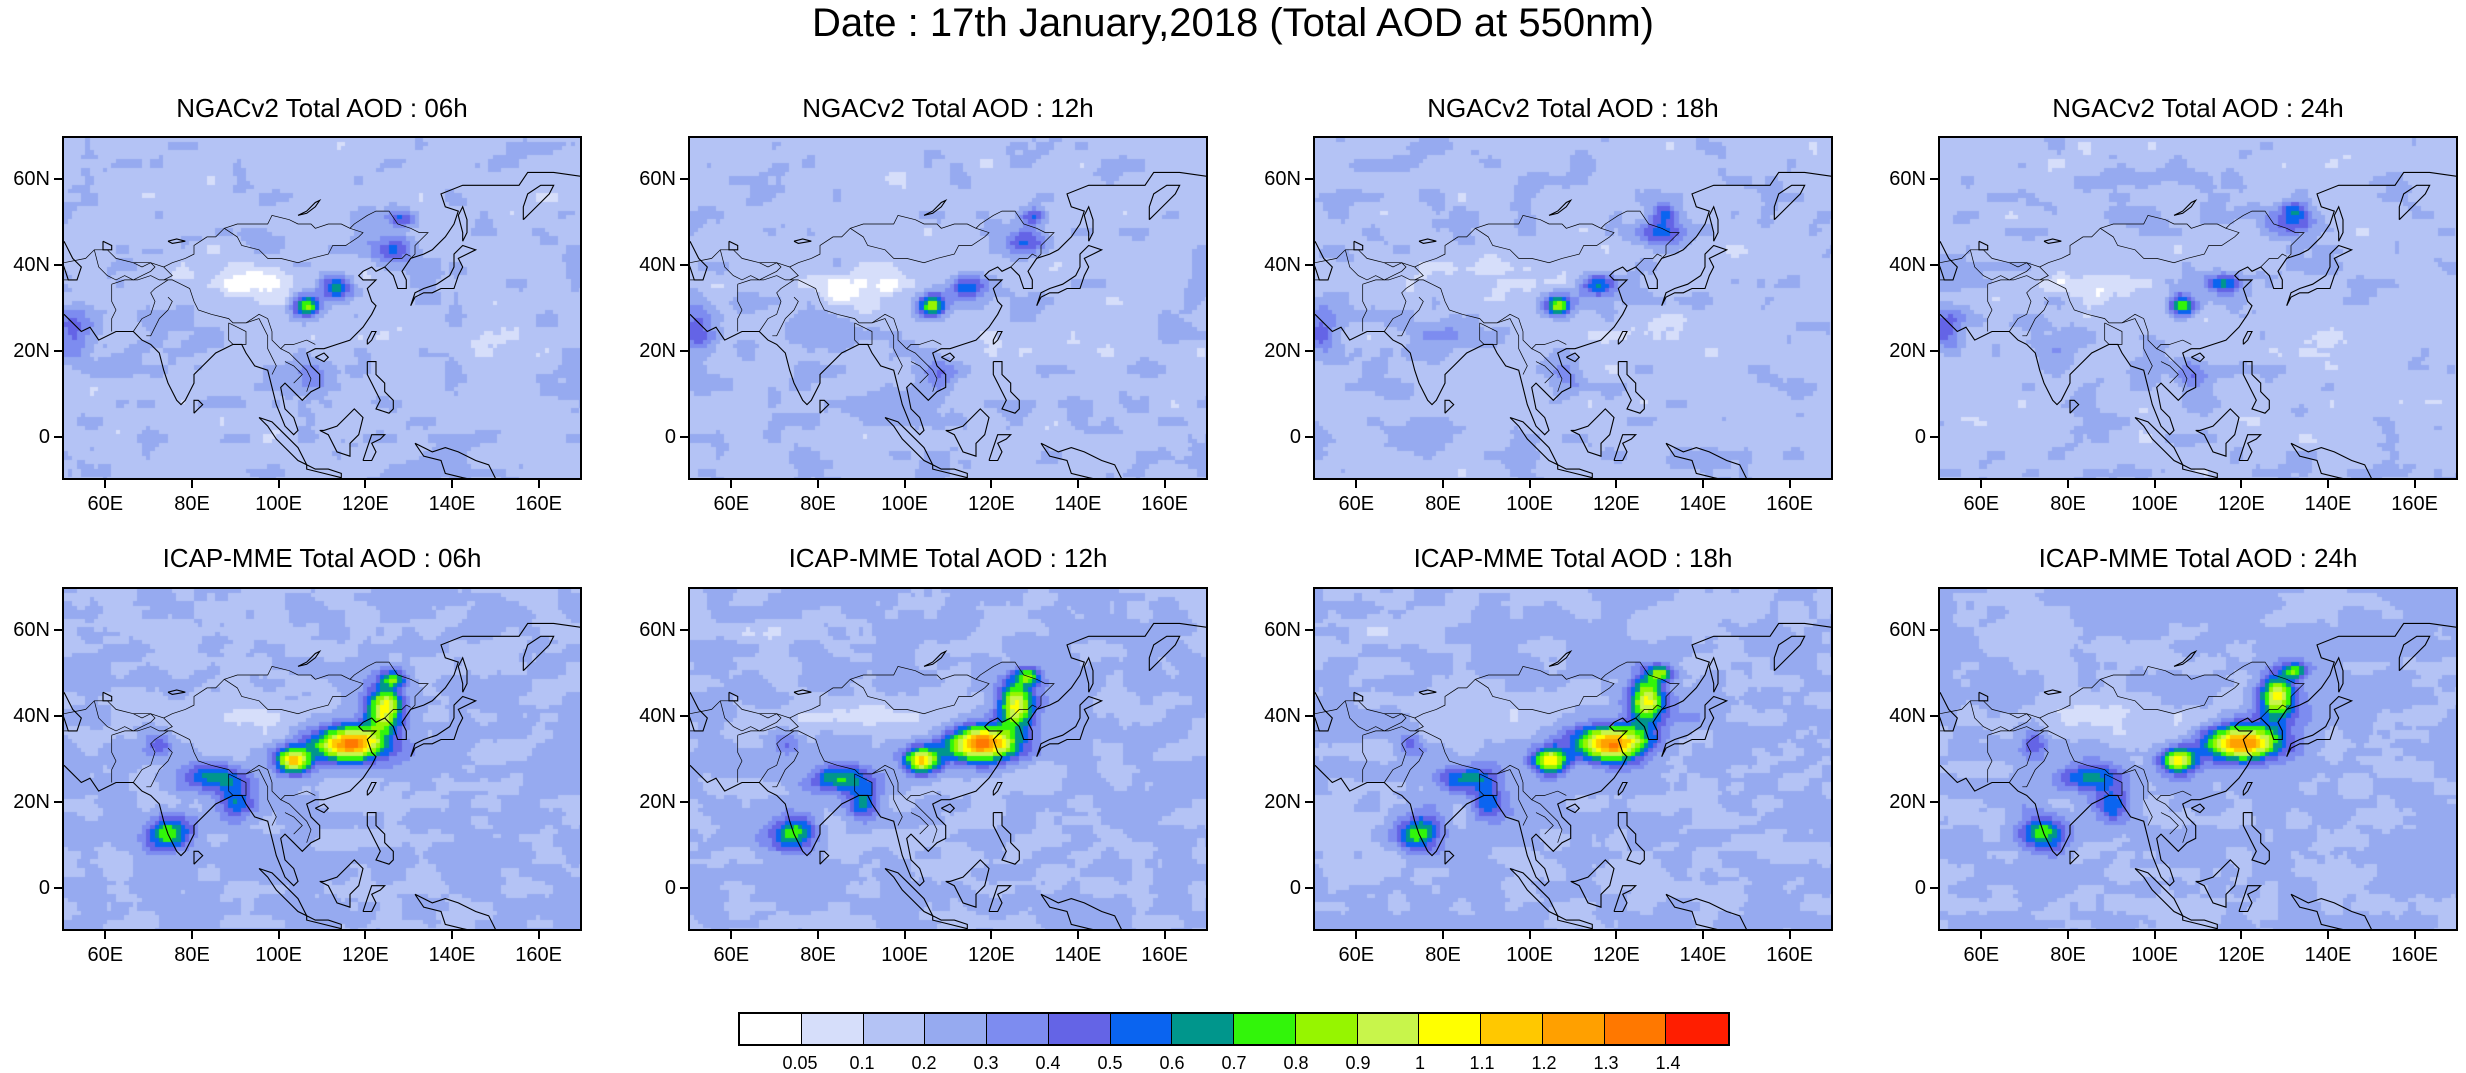 The image size is (2466, 1073). Describe the element at coordinates (365, 955) in the screenshot. I see `longitude-tick-label: 120E` at that location.